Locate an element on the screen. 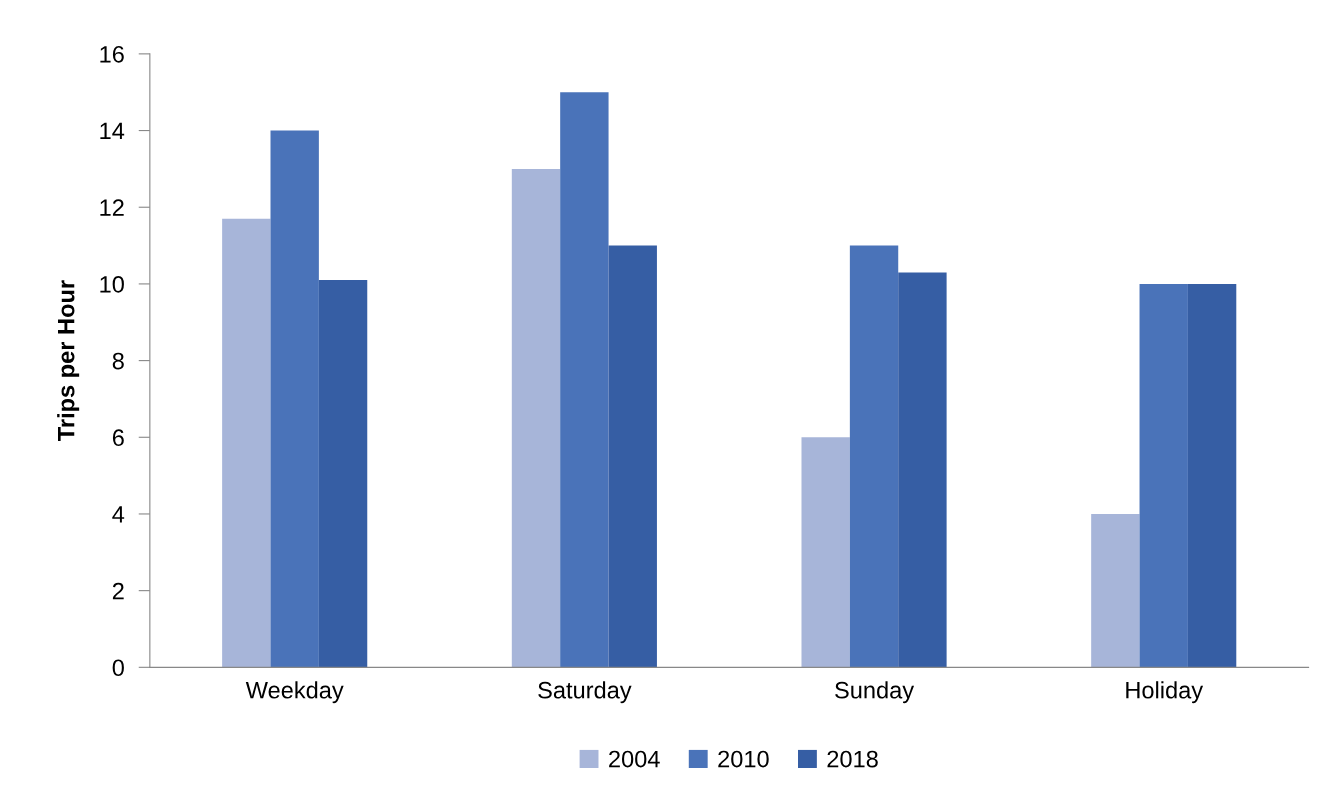  y-tick-label: 6 is located at coordinates (118, 438).